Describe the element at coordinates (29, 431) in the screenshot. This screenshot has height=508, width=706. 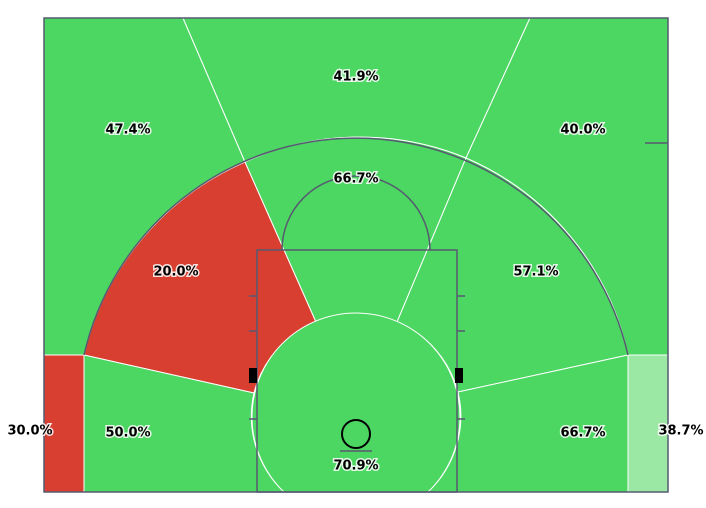
I see `zone-label: 30.0%` at that location.